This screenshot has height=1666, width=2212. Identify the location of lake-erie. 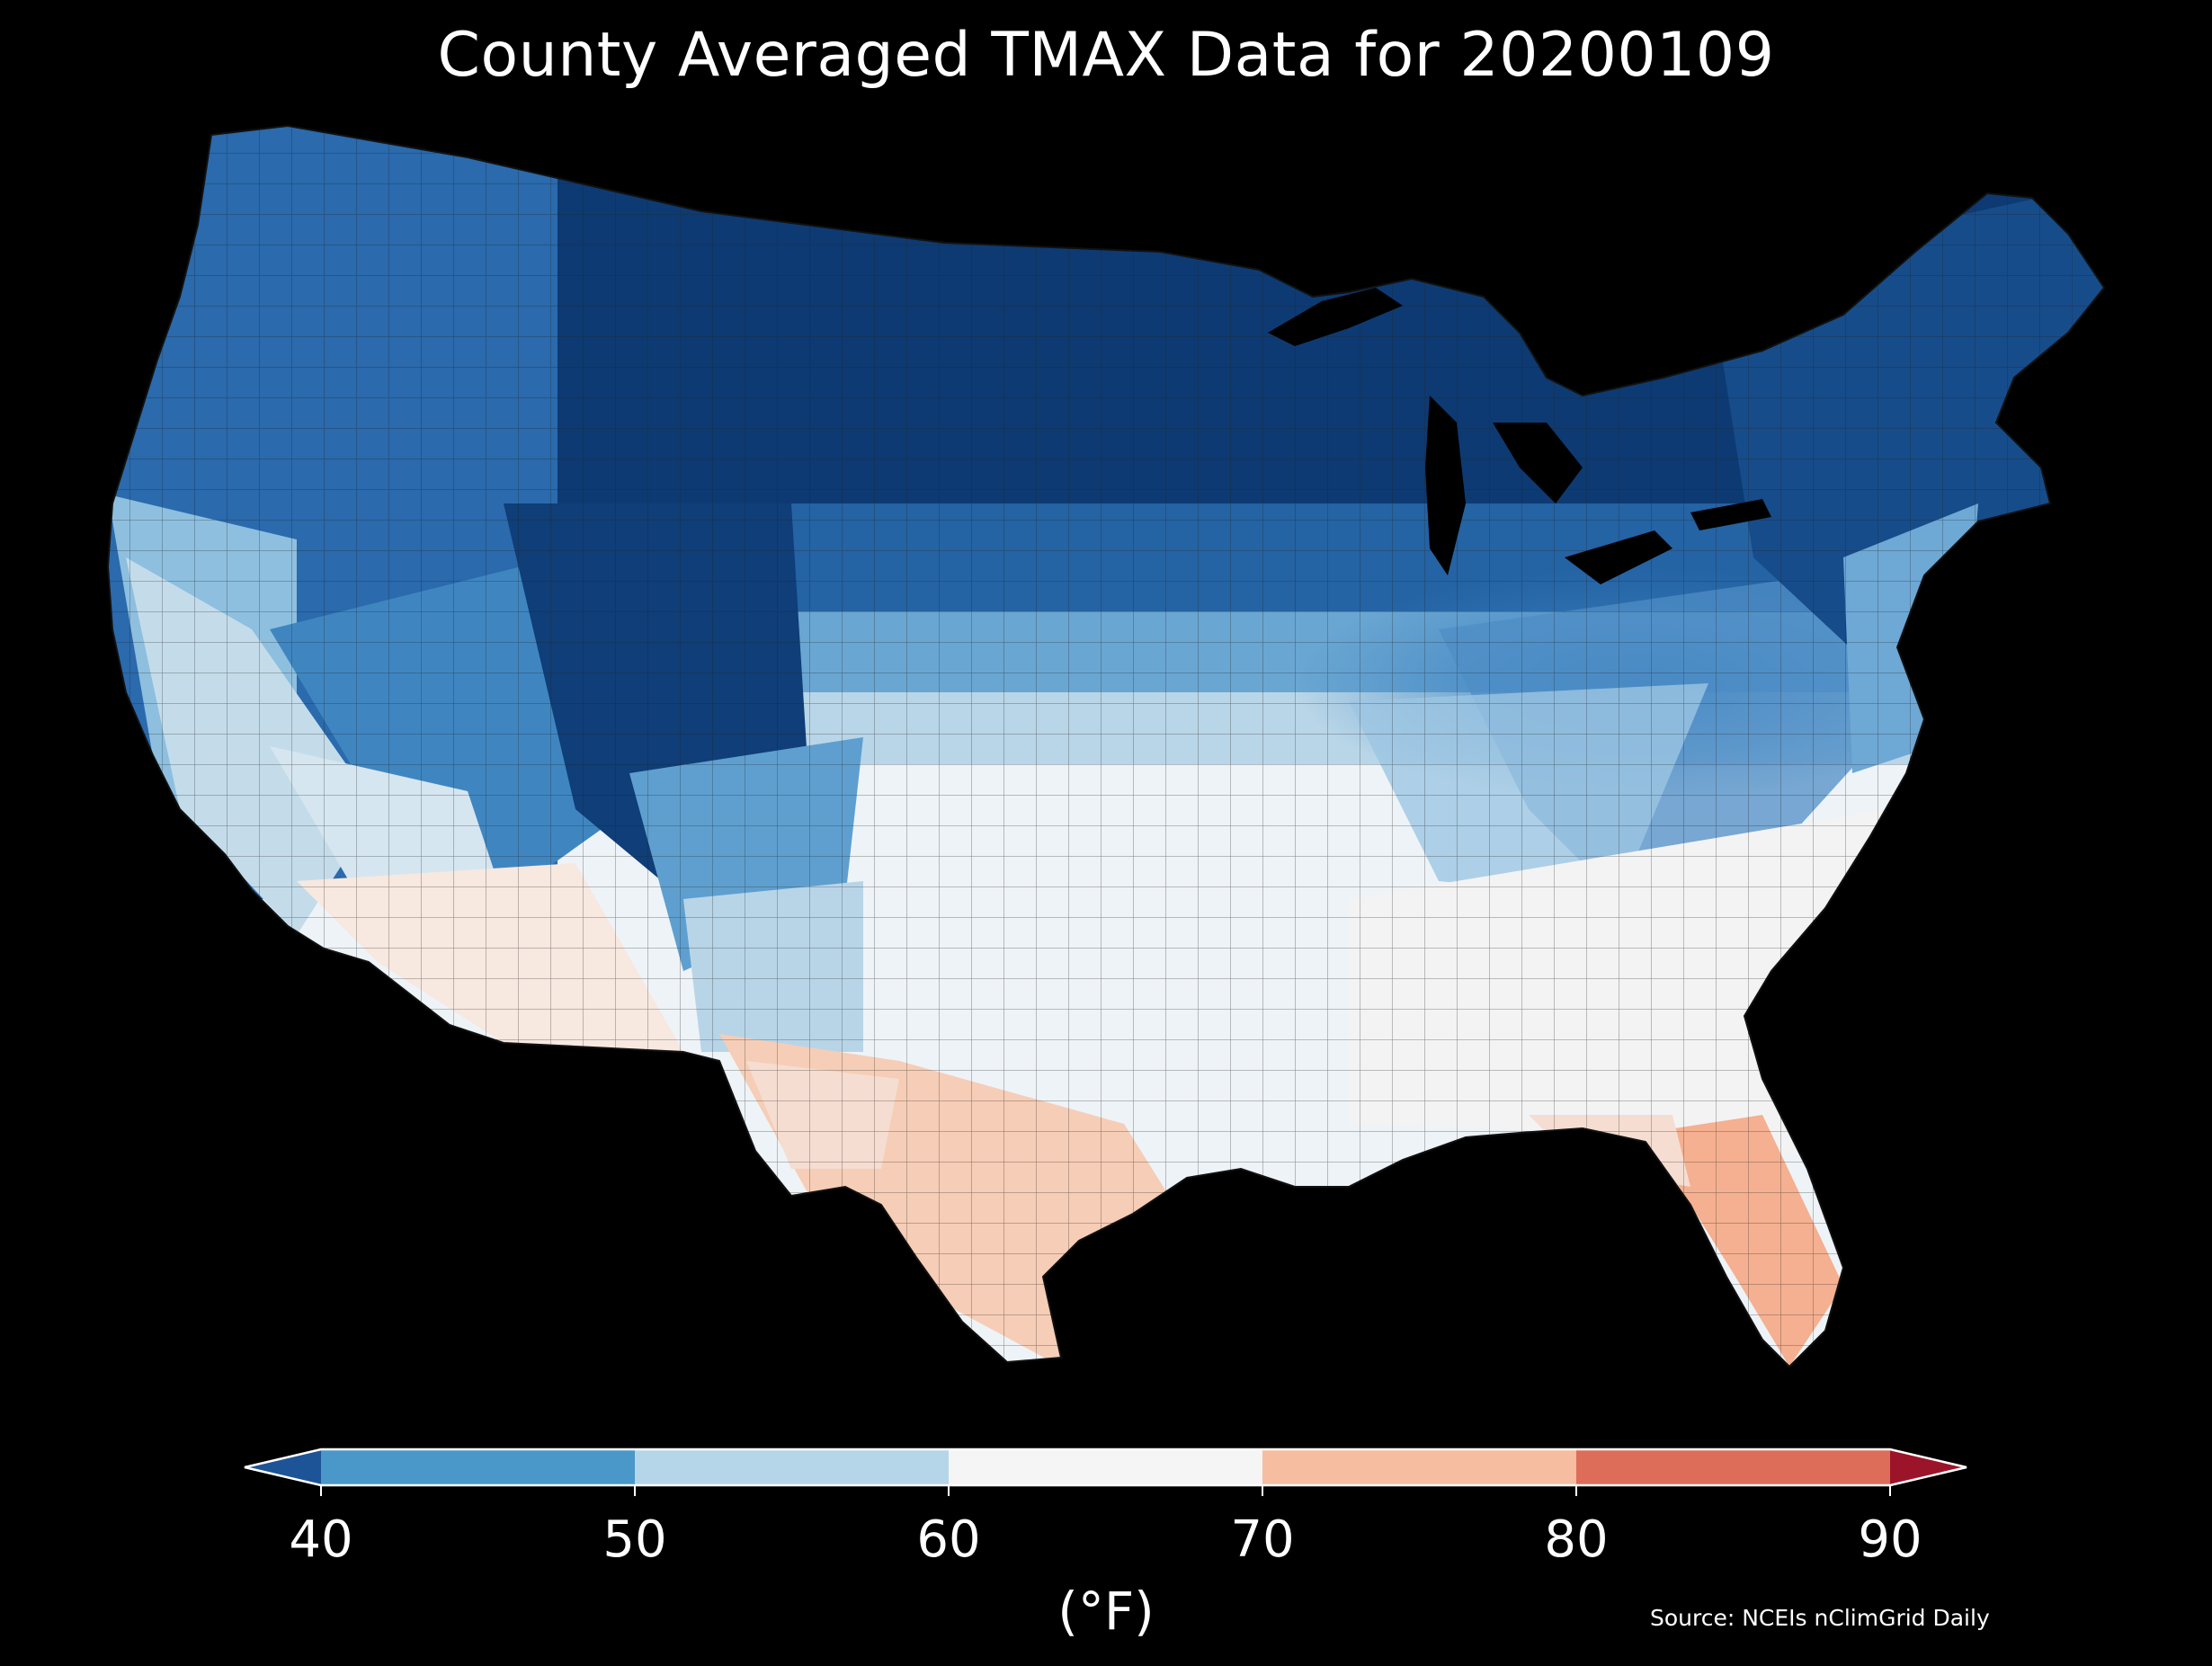
(1618, 557).